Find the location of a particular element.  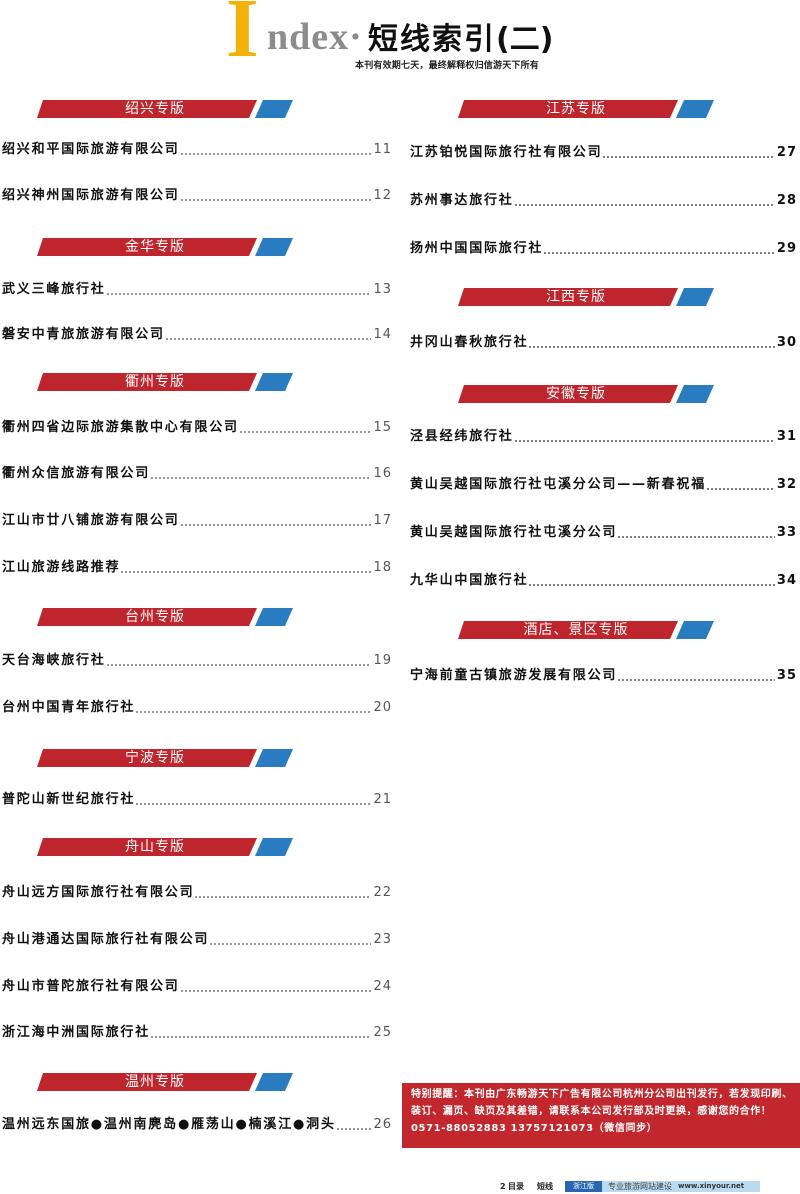

page-number: 17 is located at coordinates (382, 520).